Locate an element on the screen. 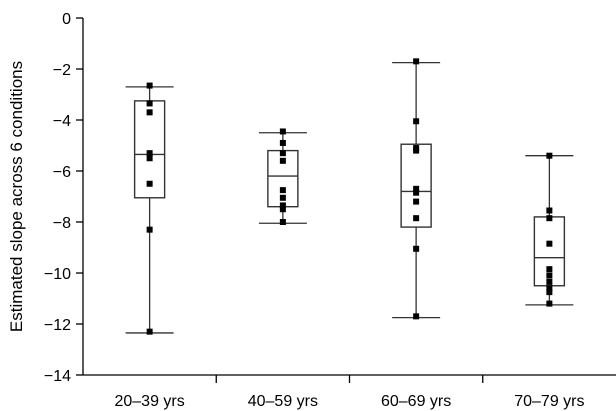  x-tick-label: 60–69 yrs is located at coordinates (416, 401).